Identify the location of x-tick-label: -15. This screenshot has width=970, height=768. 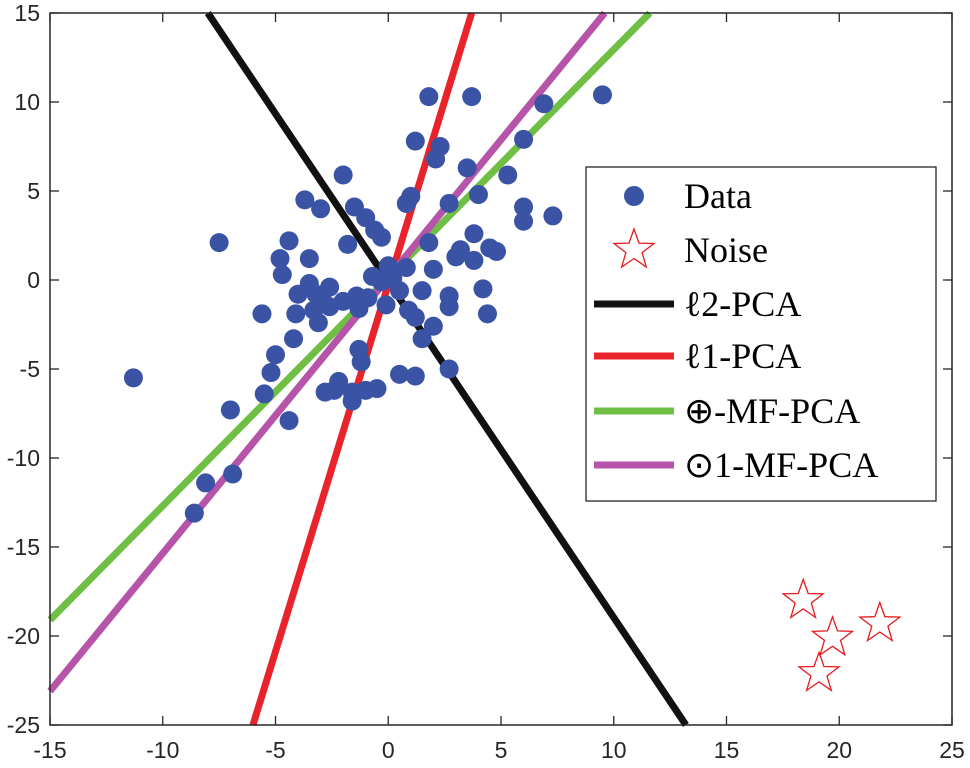
(49, 750).